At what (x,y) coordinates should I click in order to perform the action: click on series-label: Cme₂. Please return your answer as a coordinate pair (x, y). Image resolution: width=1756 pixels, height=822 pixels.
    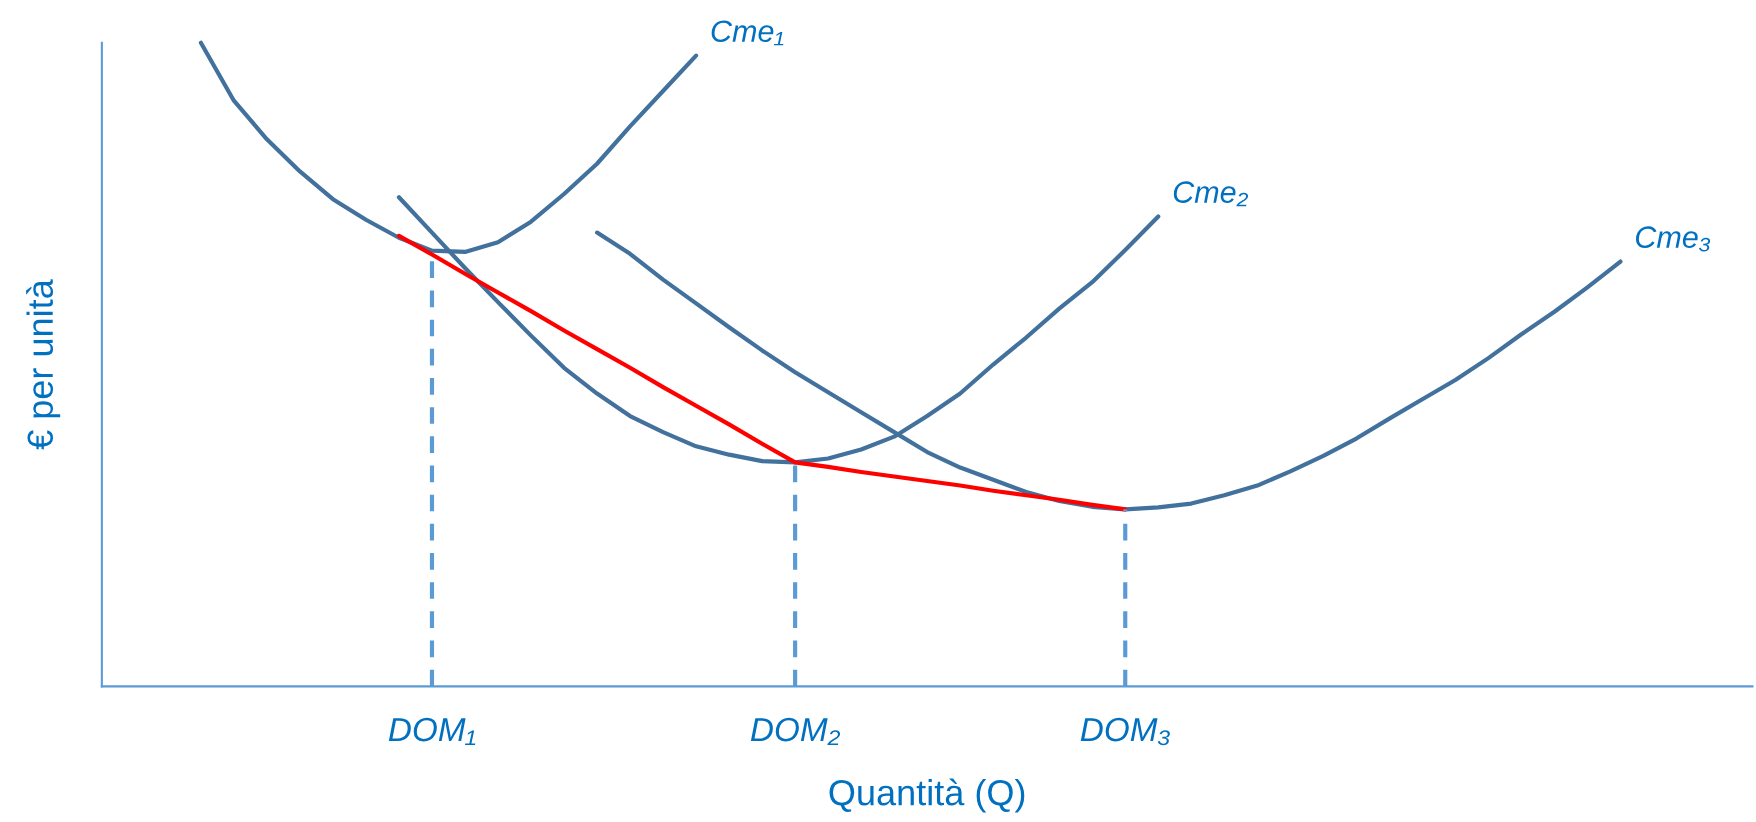
    Looking at the image, I should click on (1211, 194).